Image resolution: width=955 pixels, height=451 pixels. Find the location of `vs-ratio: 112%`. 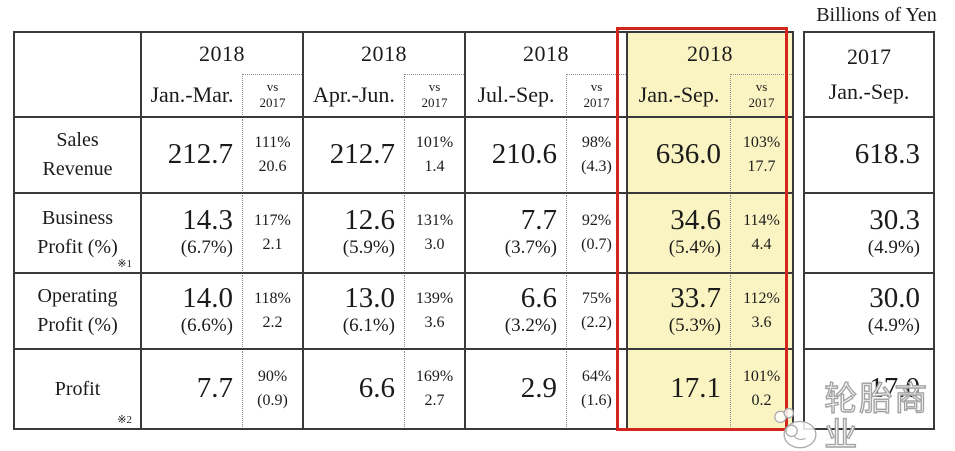

vs-ratio: 112% is located at coordinates (761, 298).